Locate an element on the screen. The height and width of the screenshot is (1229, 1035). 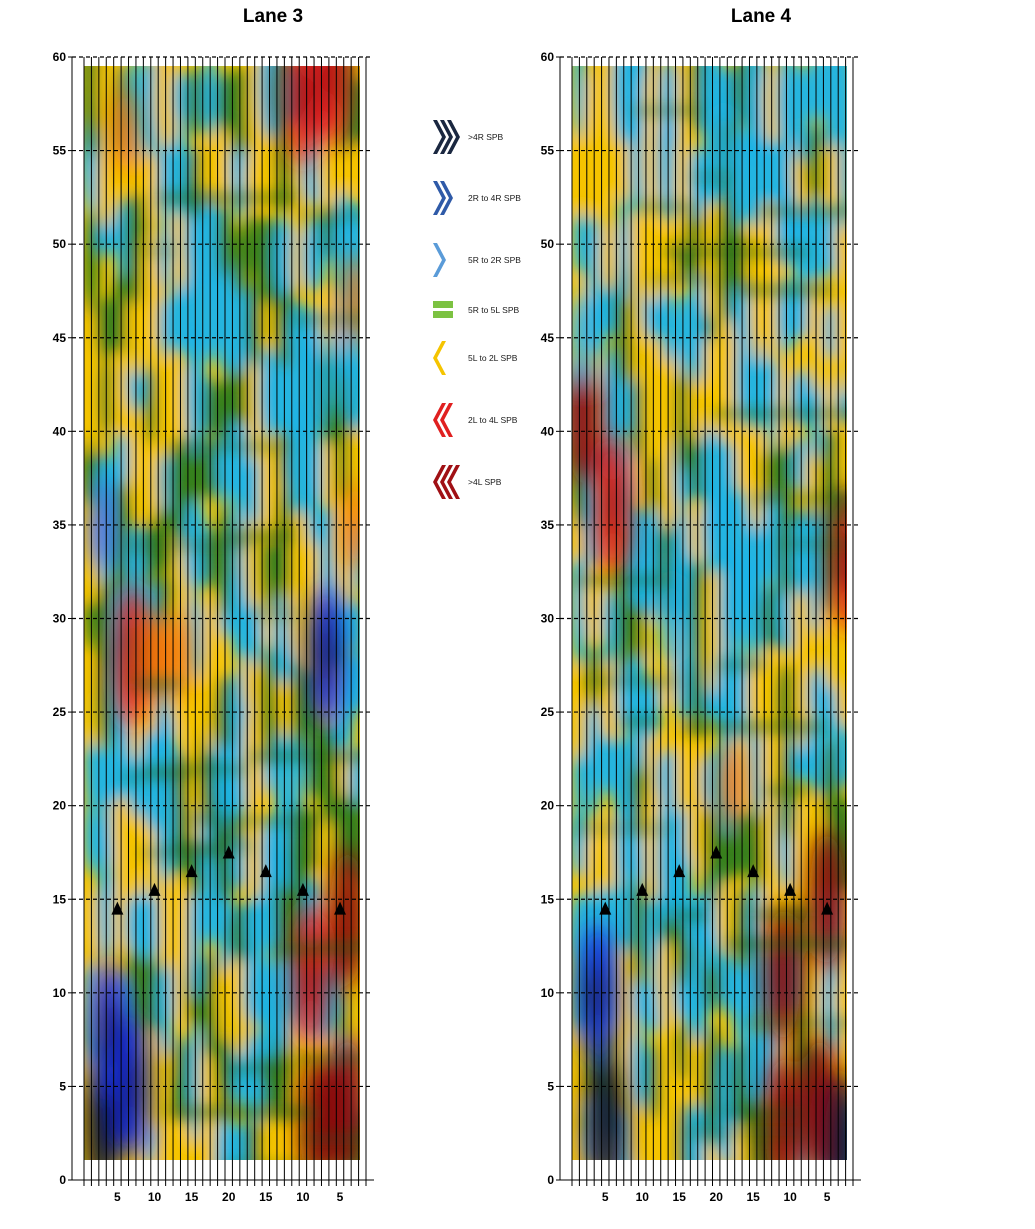
legend-item: 5R to 5L SPB is located at coordinates (476, 309).